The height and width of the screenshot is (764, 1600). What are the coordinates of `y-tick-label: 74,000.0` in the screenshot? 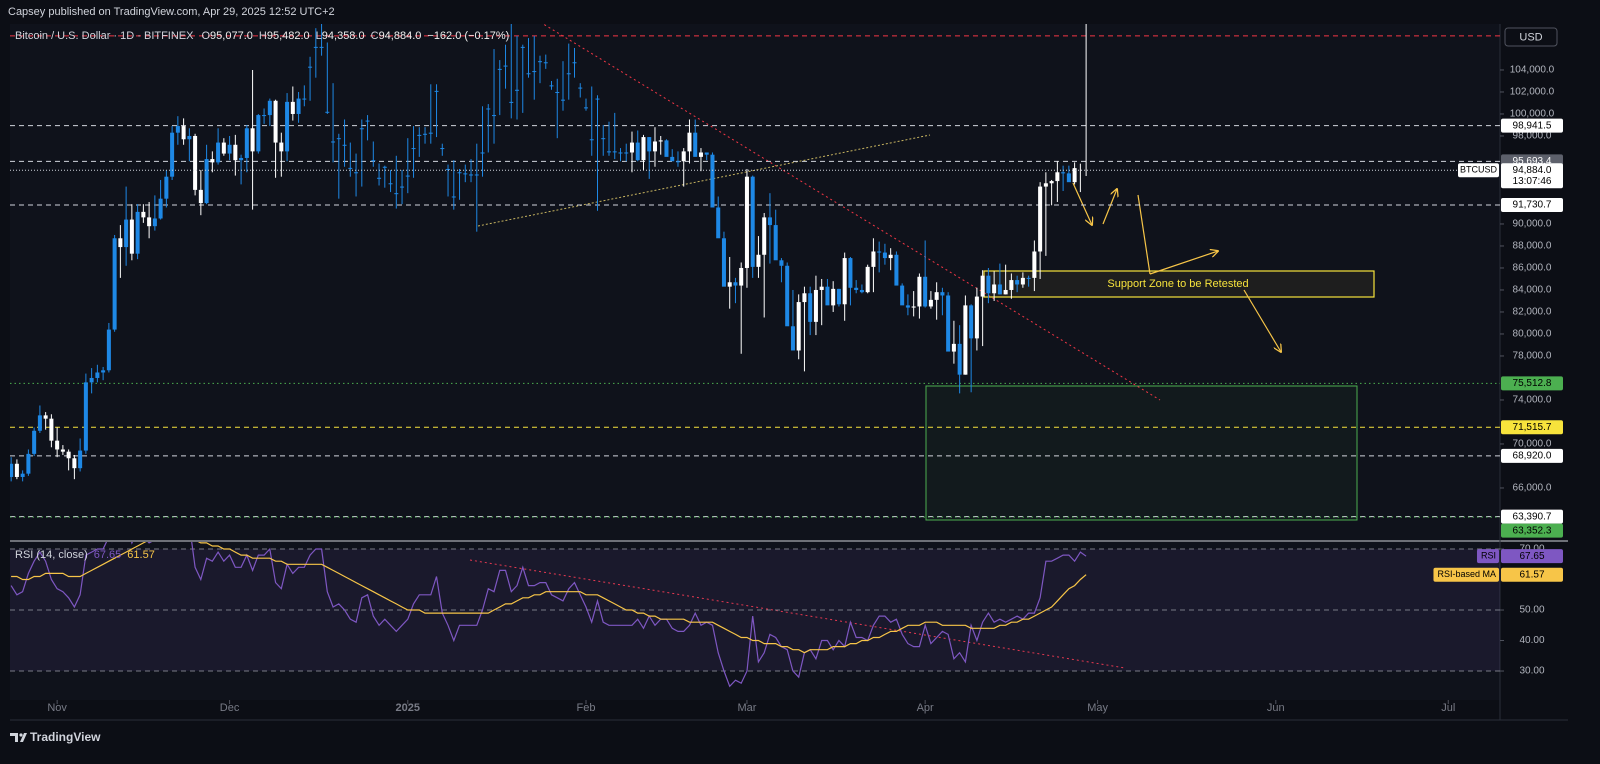 It's located at (1532, 400).